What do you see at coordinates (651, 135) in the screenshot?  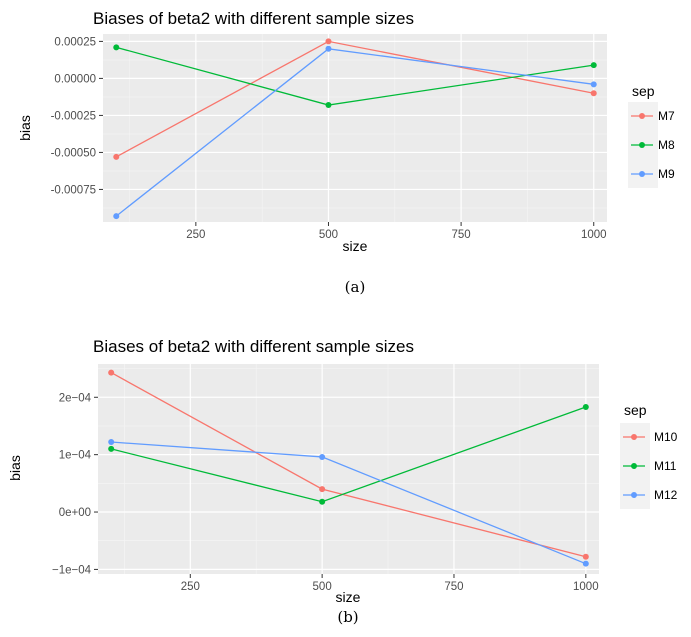 I see `chart-a-legend: sep M7 M8 M9` at bounding box center [651, 135].